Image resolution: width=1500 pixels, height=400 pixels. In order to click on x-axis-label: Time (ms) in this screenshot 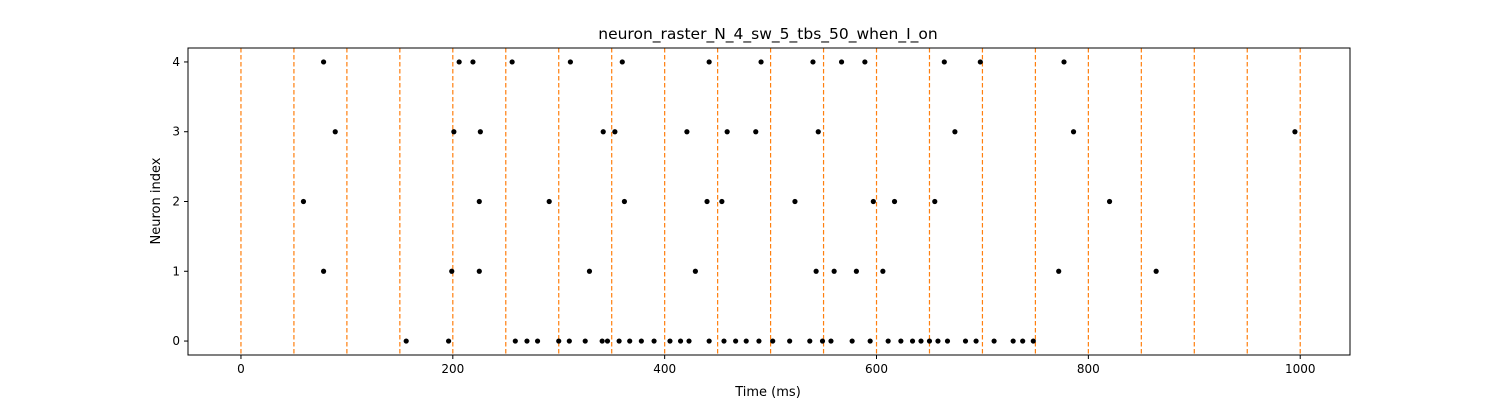, I will do `click(767, 392)`.